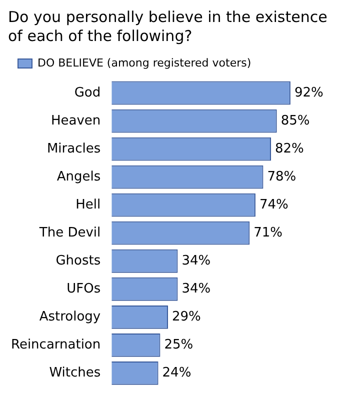  I want to click on data-label: 29%, so click(186, 317).